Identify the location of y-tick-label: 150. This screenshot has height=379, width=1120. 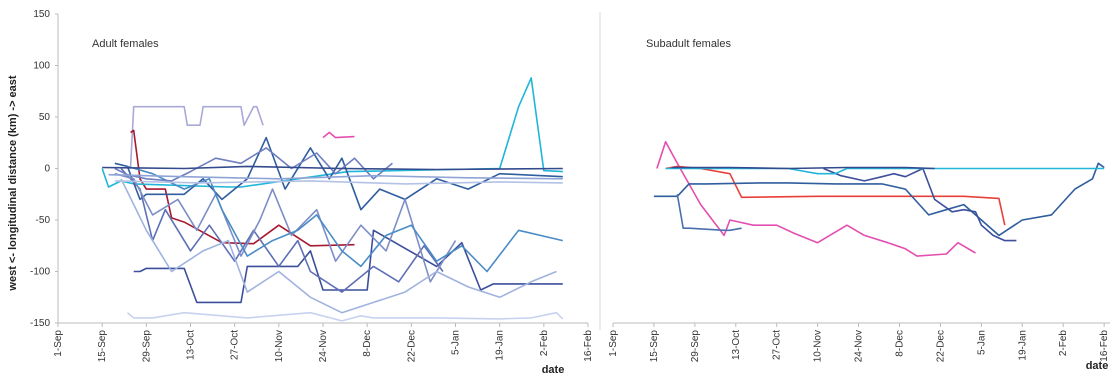
(41, 14).